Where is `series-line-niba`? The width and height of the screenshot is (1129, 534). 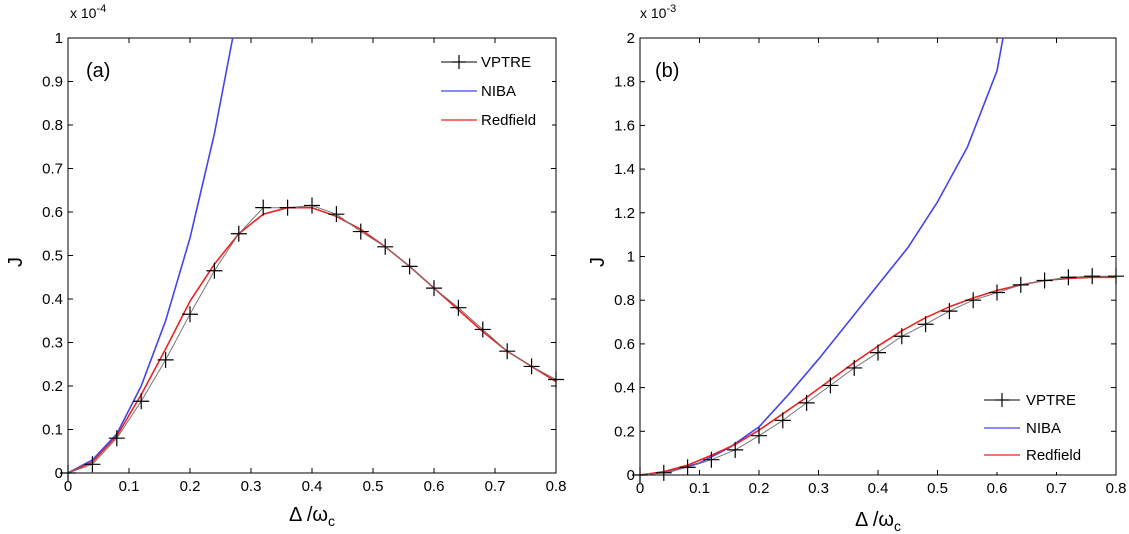 series-line-niba is located at coordinates (150, 255).